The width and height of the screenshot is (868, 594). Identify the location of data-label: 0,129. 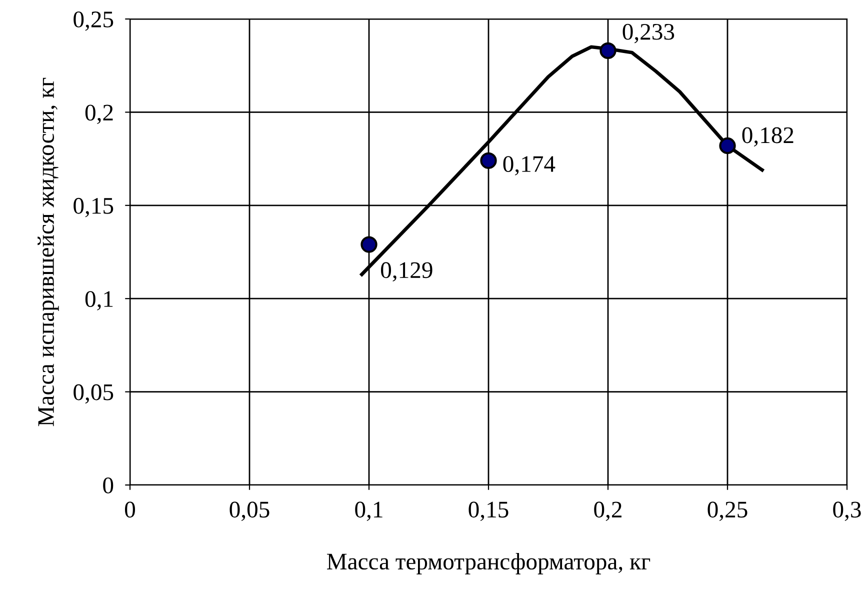
(406, 272).